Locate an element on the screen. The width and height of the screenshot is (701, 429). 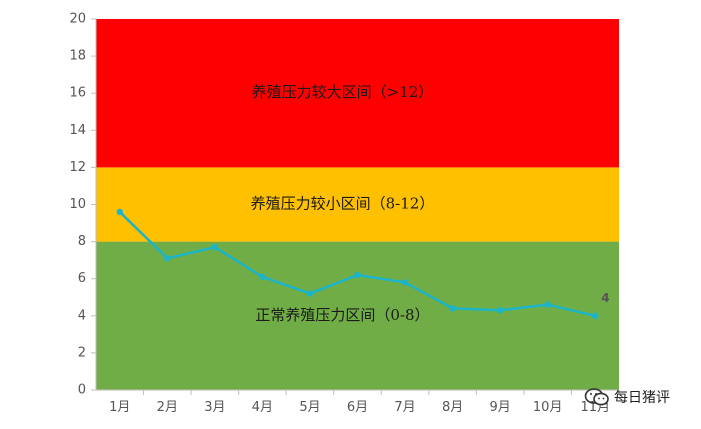
data-labels: 4 is located at coordinates (605, 298).